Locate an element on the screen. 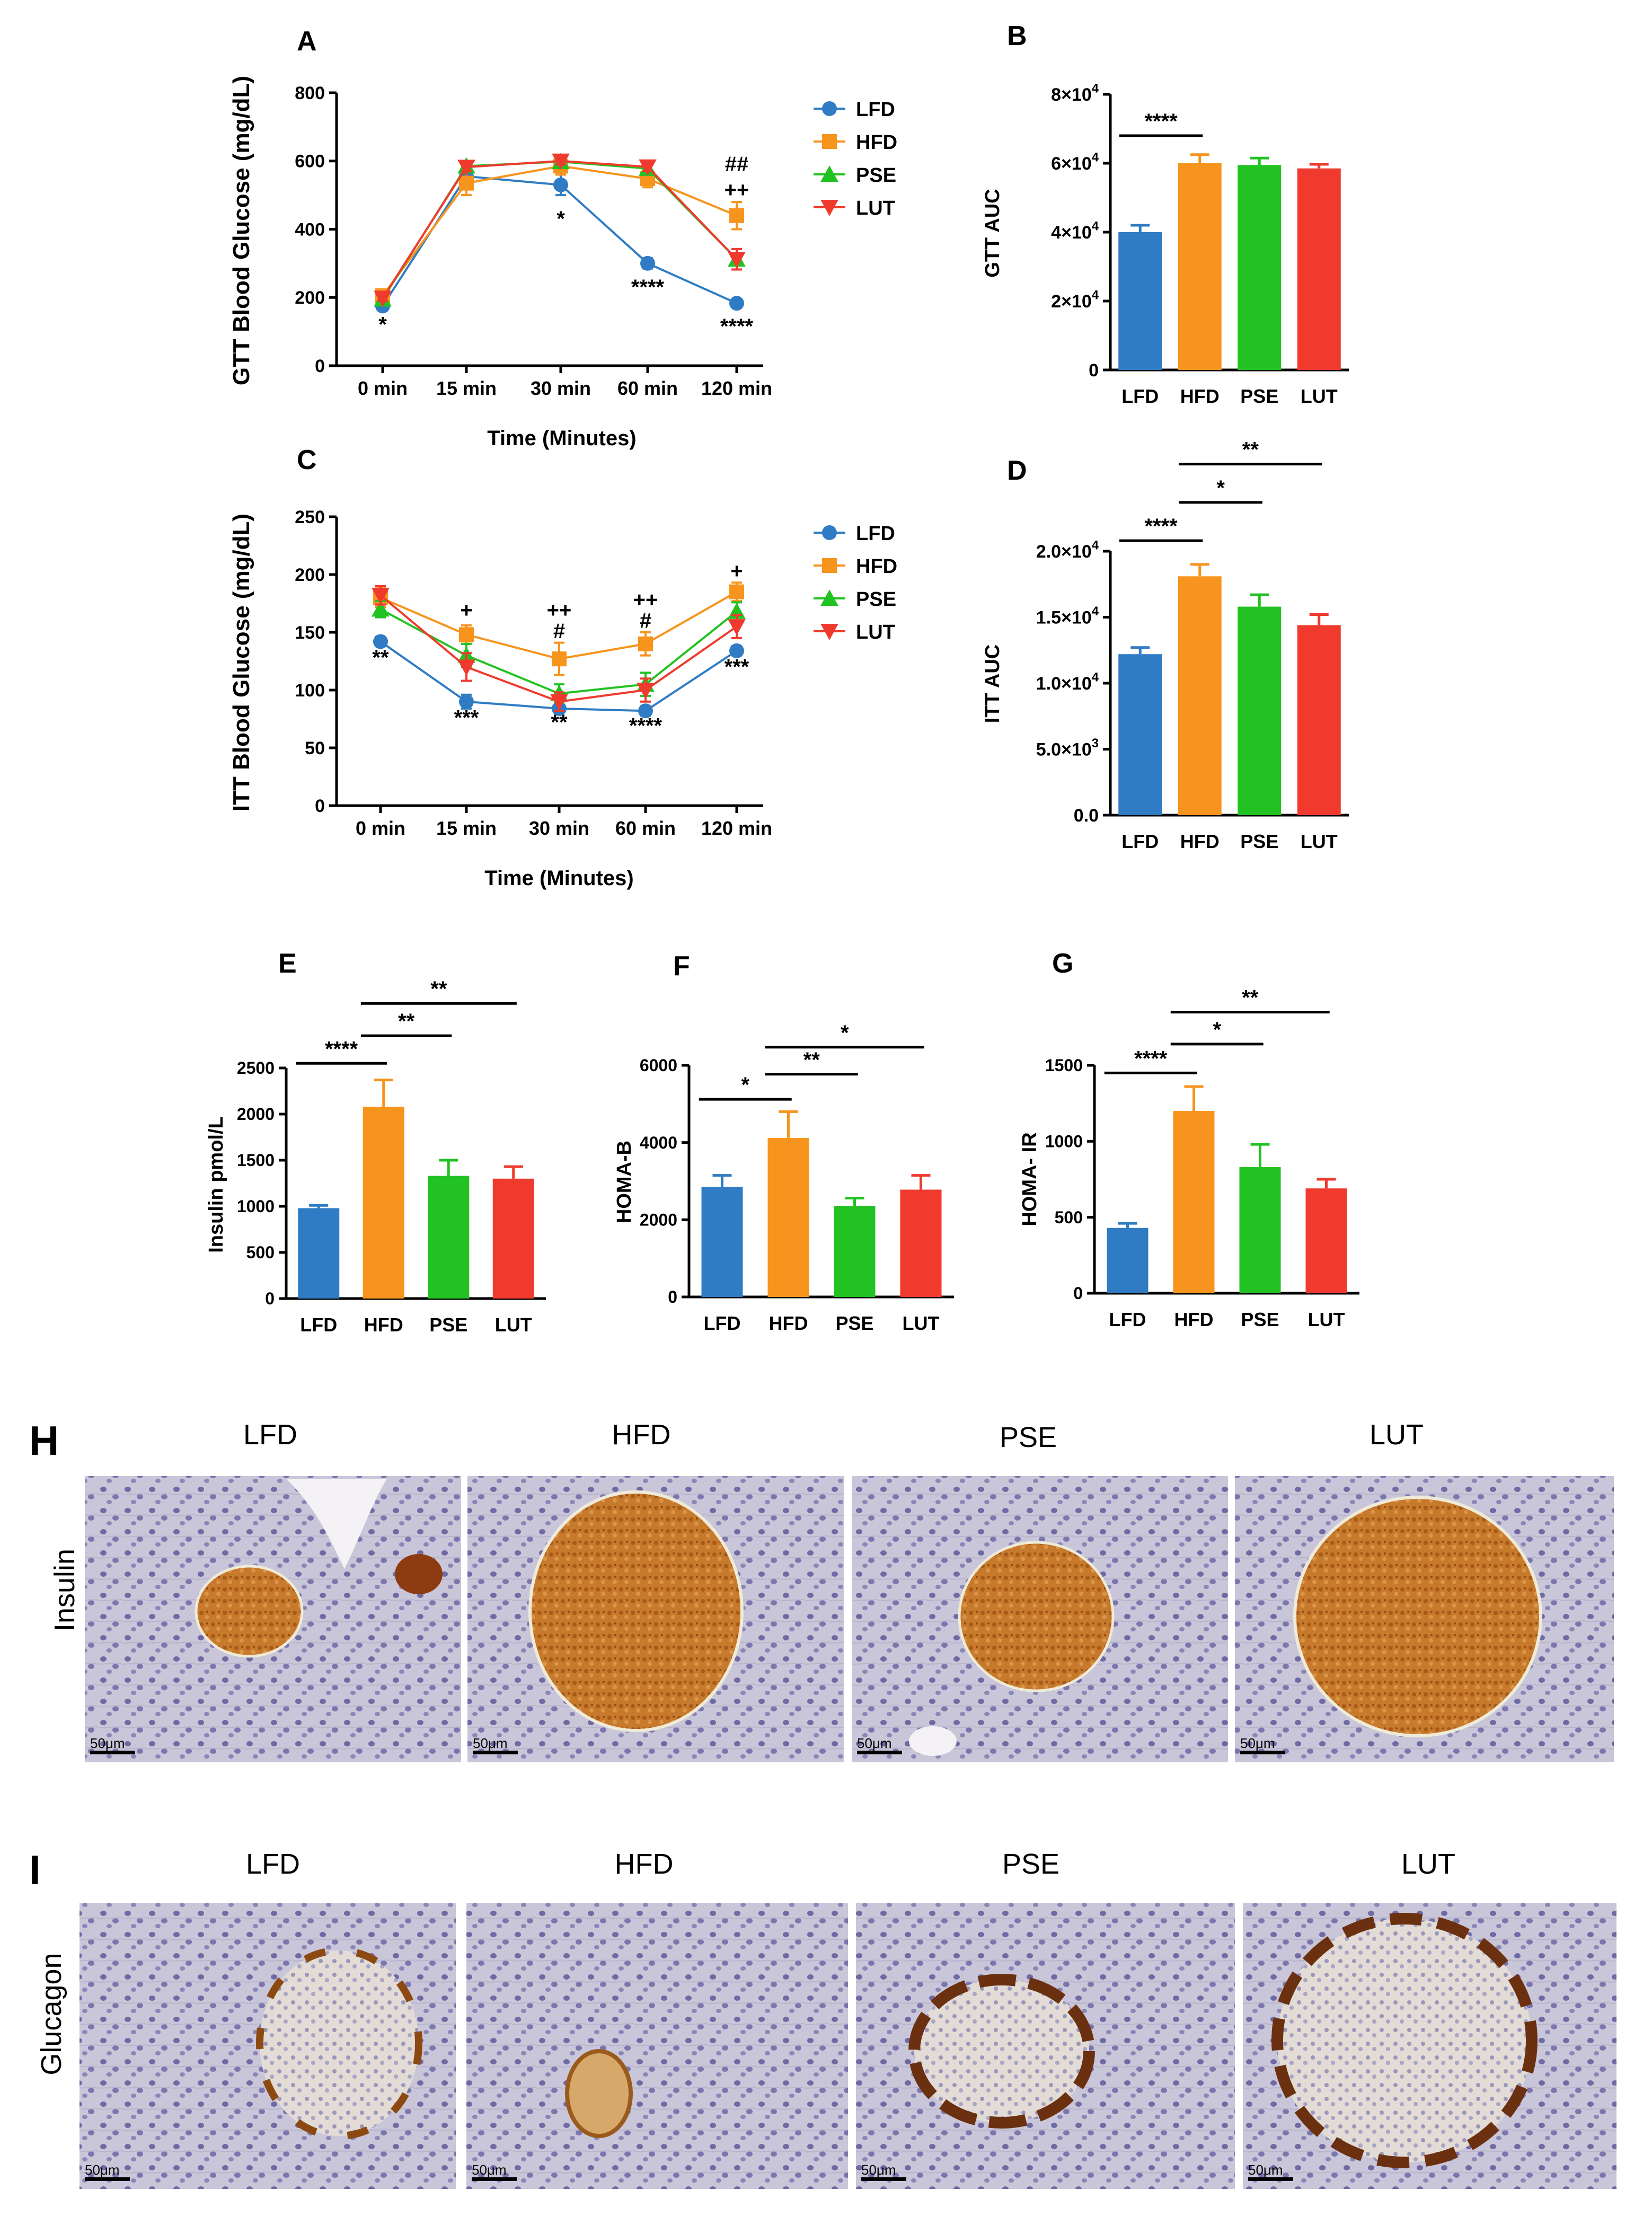  panel-e-label: E is located at coordinates (288, 963).